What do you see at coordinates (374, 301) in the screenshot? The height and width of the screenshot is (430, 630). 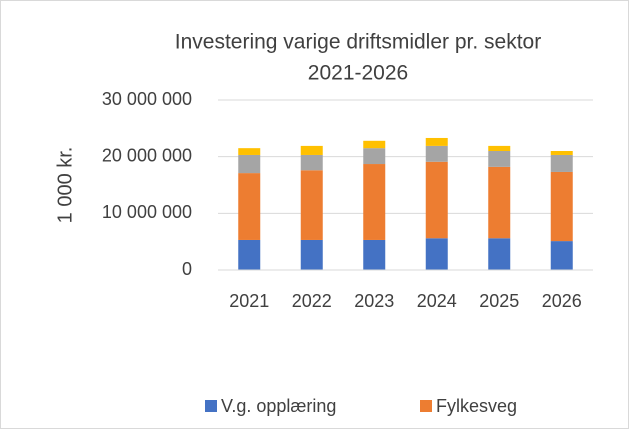 I see `x-tick-label: 2023` at bounding box center [374, 301].